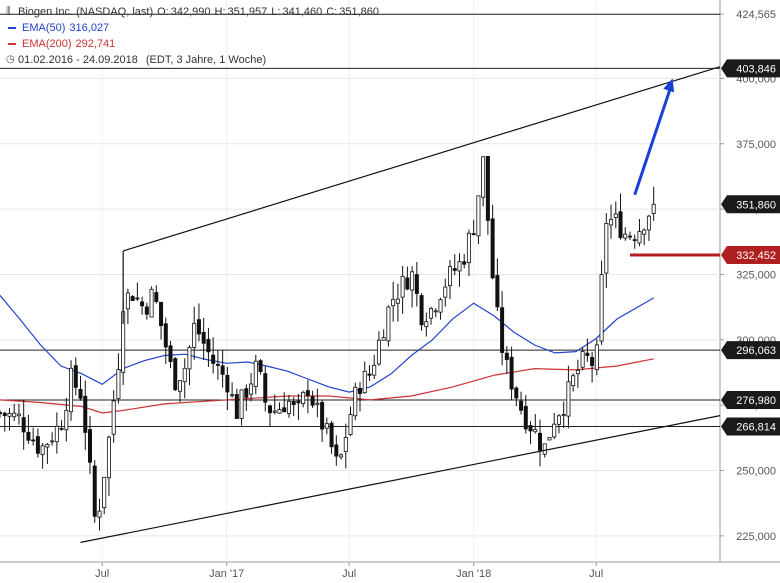  What do you see at coordinates (8, 11) in the screenshot?
I see `candlestick-icon: ⫼` at bounding box center [8, 11].